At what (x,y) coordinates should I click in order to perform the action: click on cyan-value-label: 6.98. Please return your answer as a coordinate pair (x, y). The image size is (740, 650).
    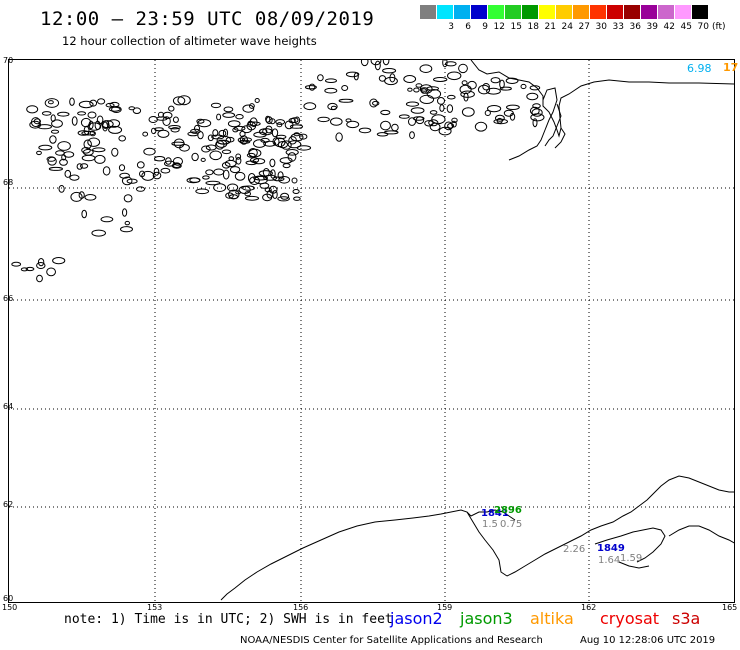
    Looking at the image, I should click on (699, 68).